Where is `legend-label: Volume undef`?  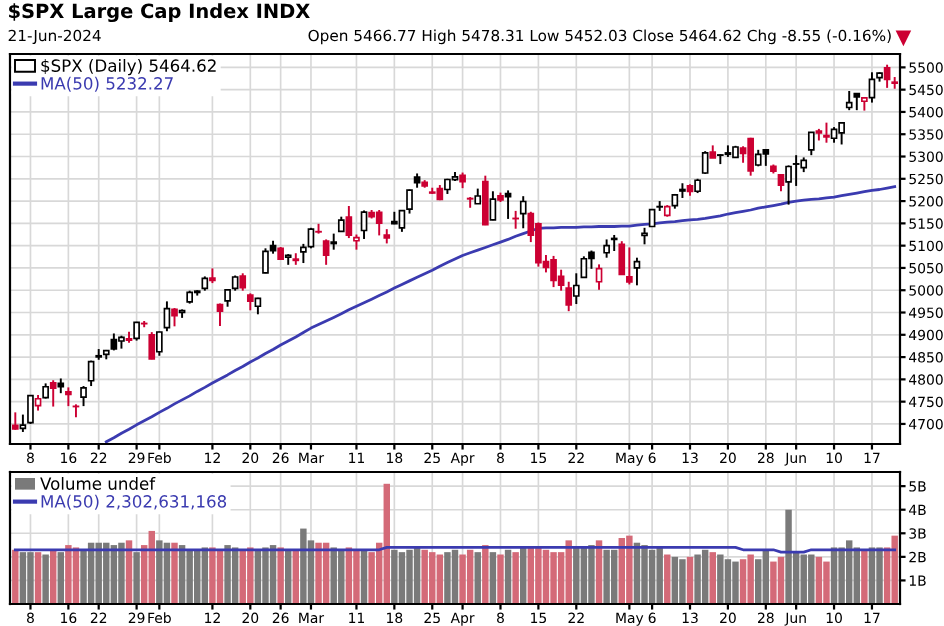 legend-label: Volume undef is located at coordinates (98, 483).